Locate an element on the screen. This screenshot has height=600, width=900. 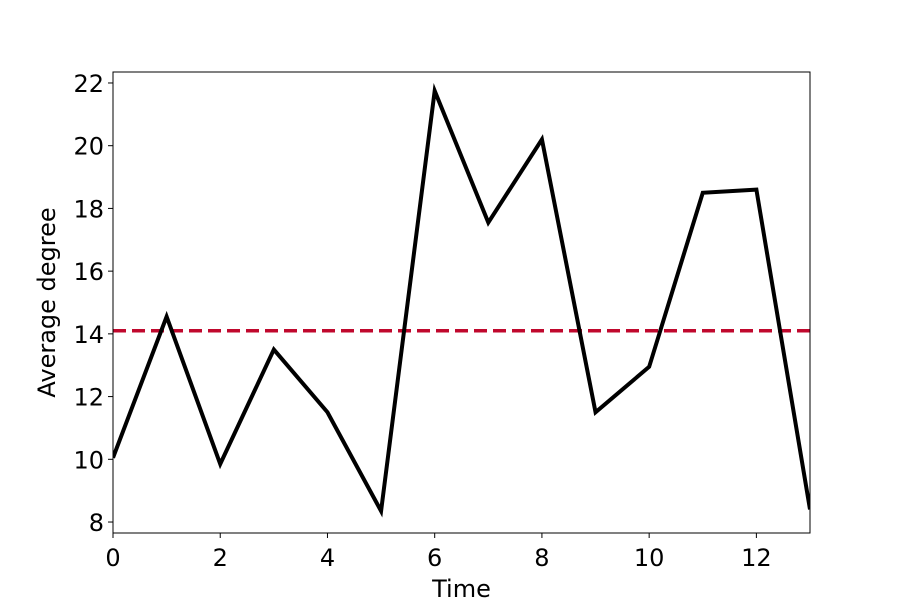
x-tick-label: 0 is located at coordinates (112, 558).